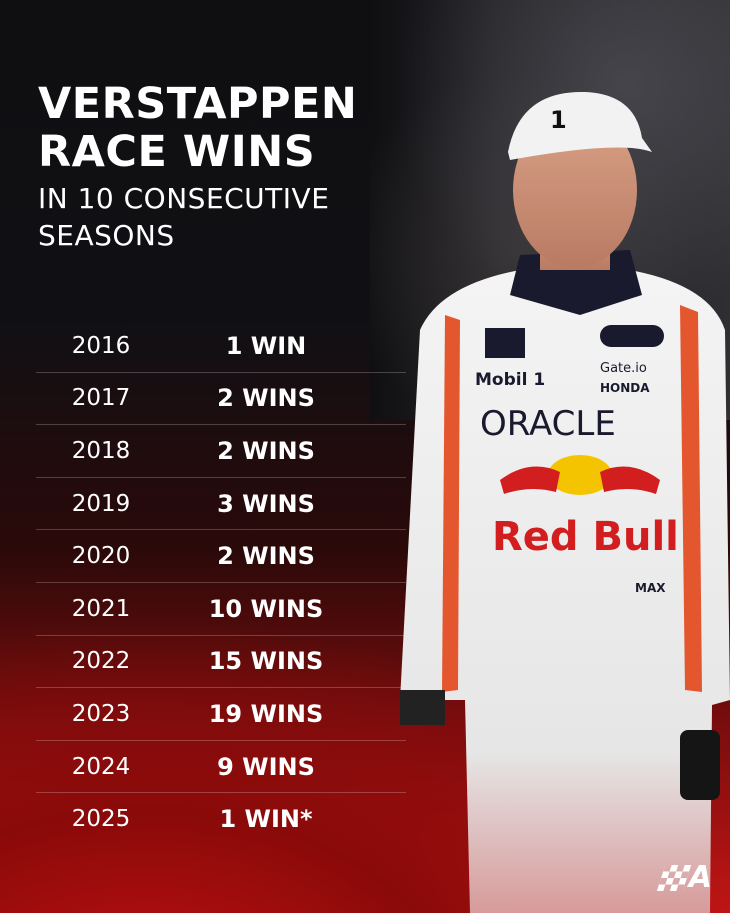  What do you see at coordinates (177, 152) in the screenshot?
I see `headline-line-2: RACE WINS` at bounding box center [177, 152].